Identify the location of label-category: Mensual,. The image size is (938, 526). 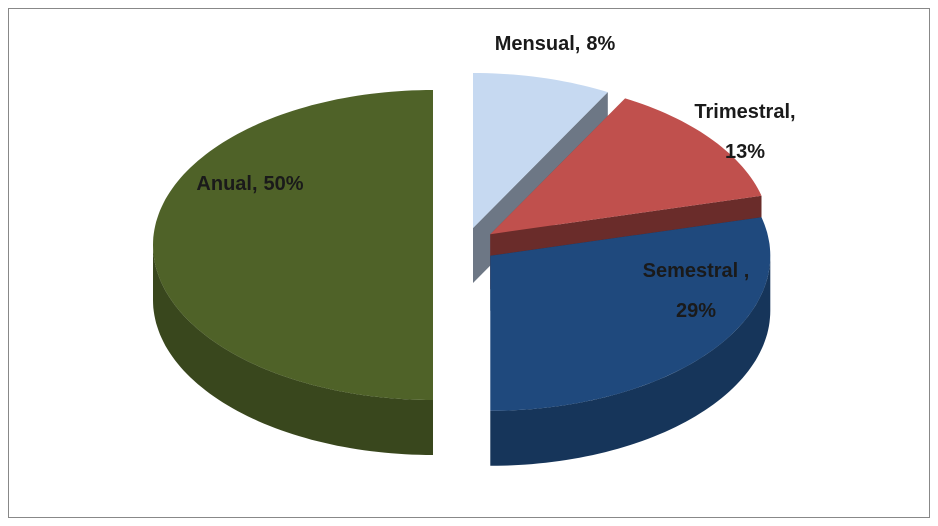
(538, 44).